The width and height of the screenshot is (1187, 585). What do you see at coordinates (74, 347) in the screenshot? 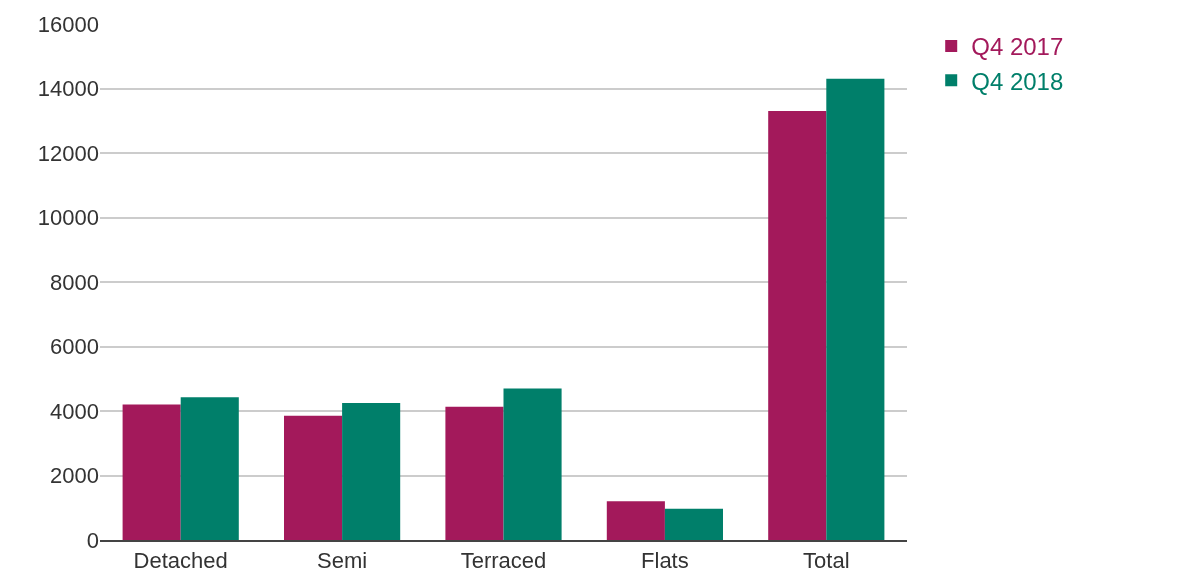
I see `y-tick-label: 6000` at bounding box center [74, 347].